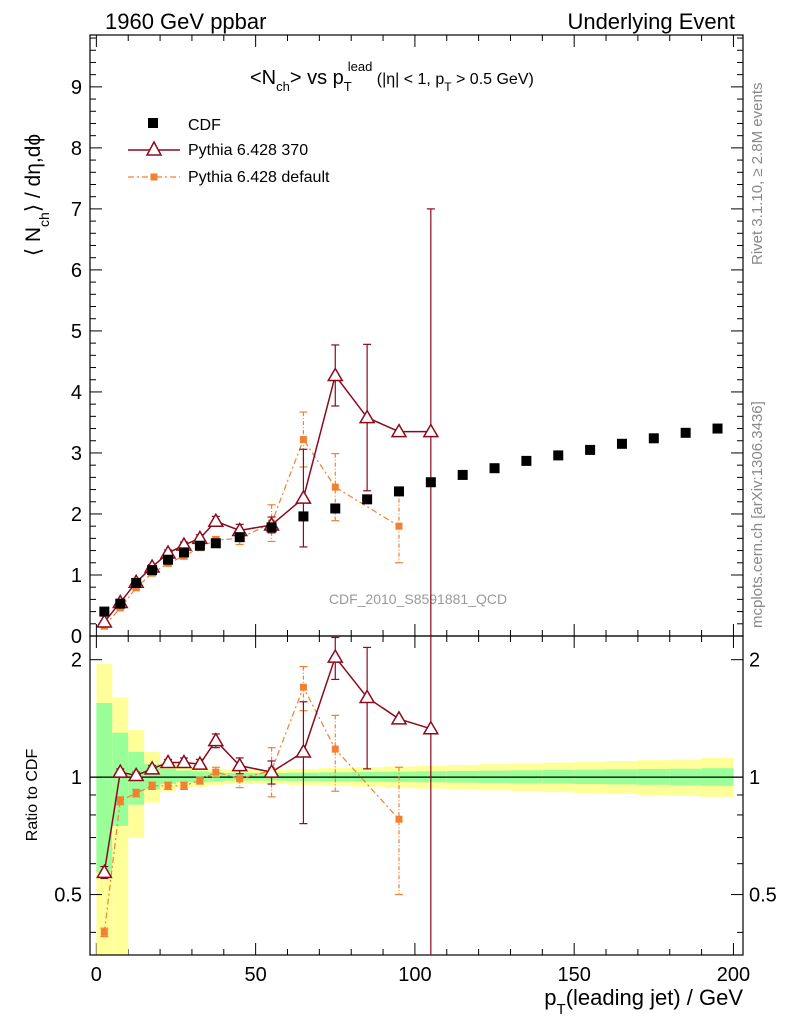 The width and height of the screenshot is (786, 1024). I want to click on y-axis-label-main: ⟨ Nch⟩ / dη,dϕ, so click(37, 195).